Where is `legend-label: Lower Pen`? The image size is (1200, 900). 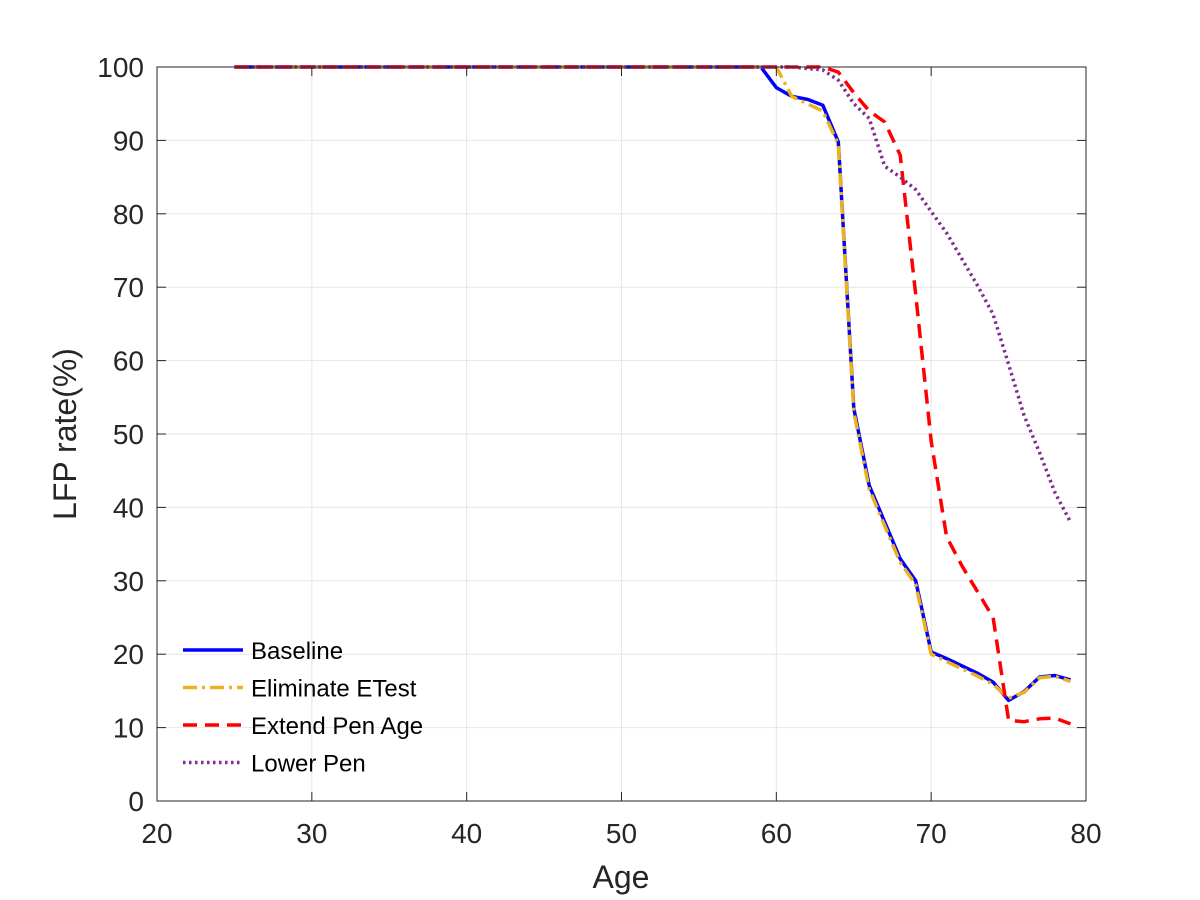
legend-label: Lower Pen is located at coordinates (308, 764).